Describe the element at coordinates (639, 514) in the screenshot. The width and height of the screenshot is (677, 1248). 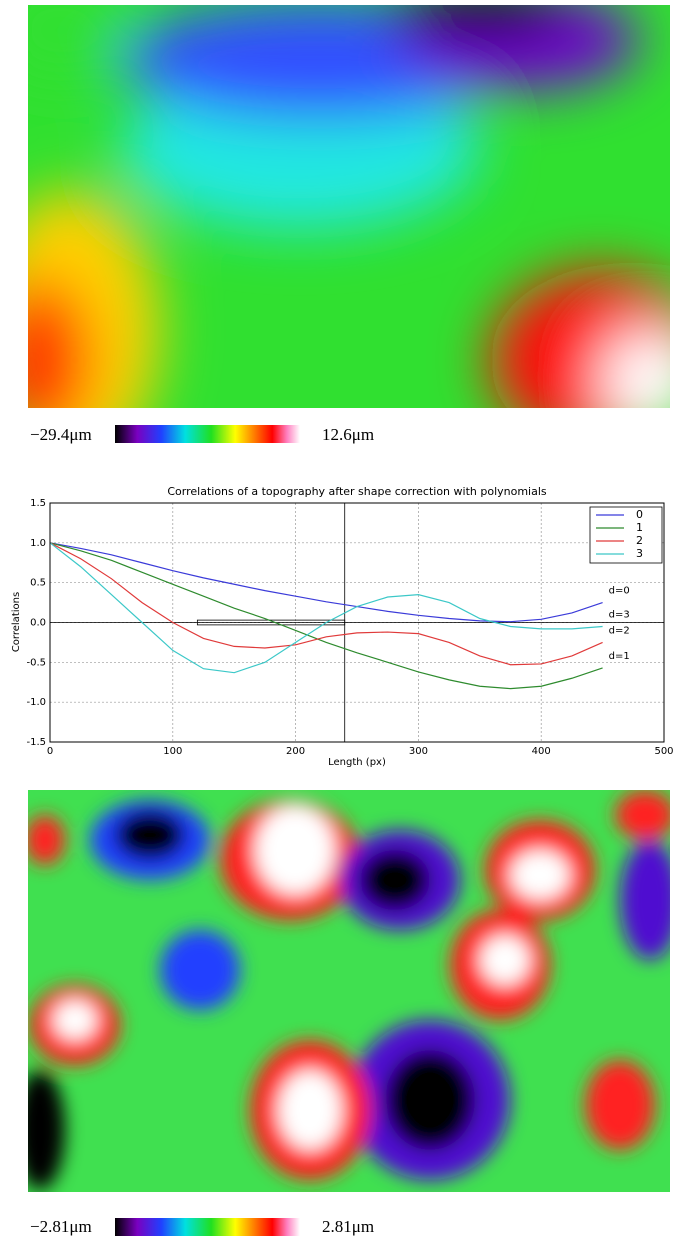
I see `legend-label: 0` at that location.